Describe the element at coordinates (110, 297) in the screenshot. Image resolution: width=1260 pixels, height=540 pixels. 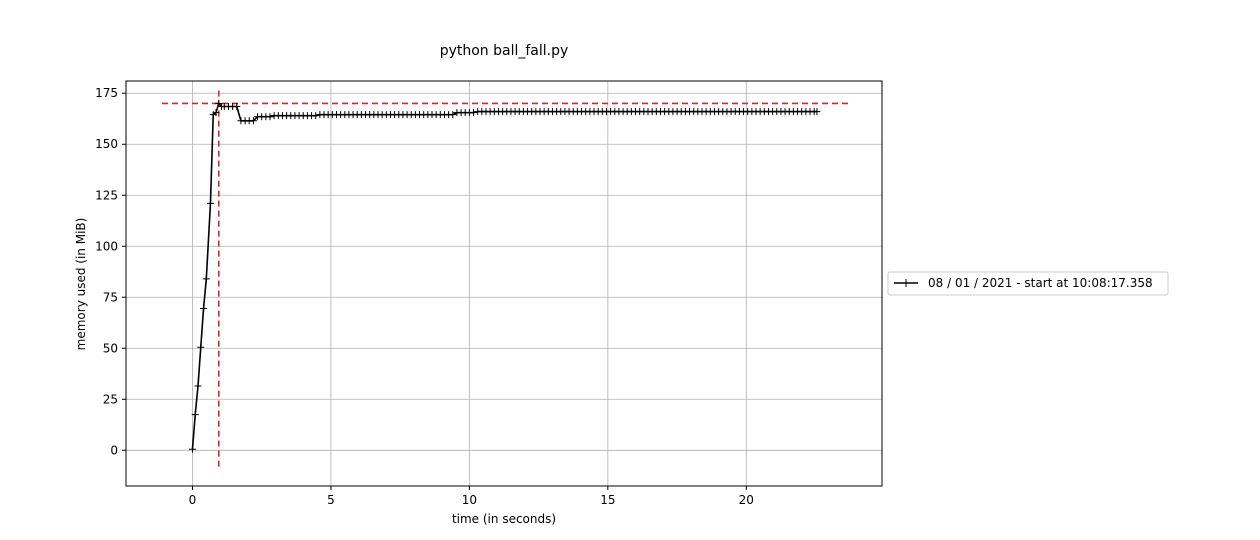
I see `y-tick-label: 75` at that location.